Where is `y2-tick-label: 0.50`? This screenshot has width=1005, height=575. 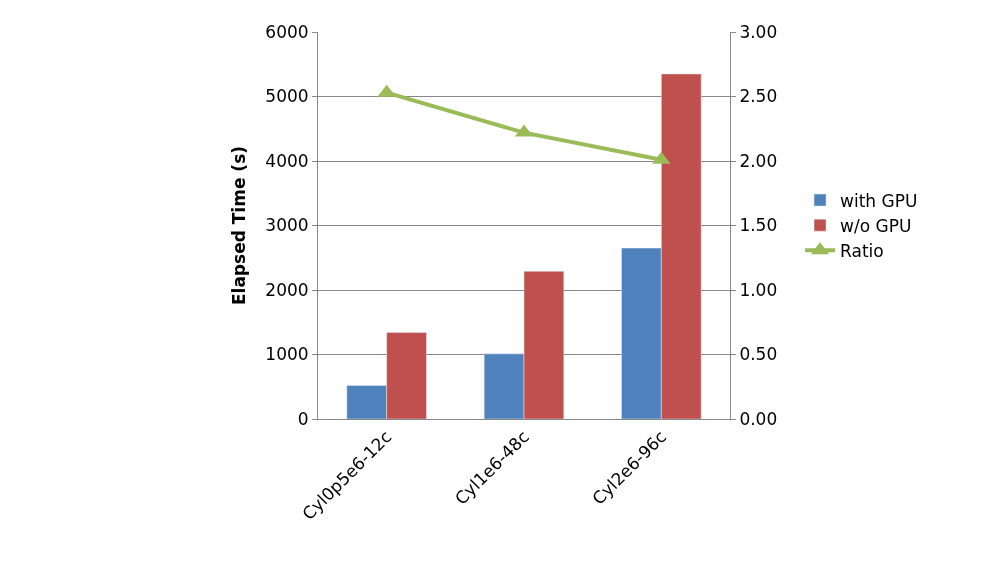 y2-tick-label: 0.50 is located at coordinates (758, 354).